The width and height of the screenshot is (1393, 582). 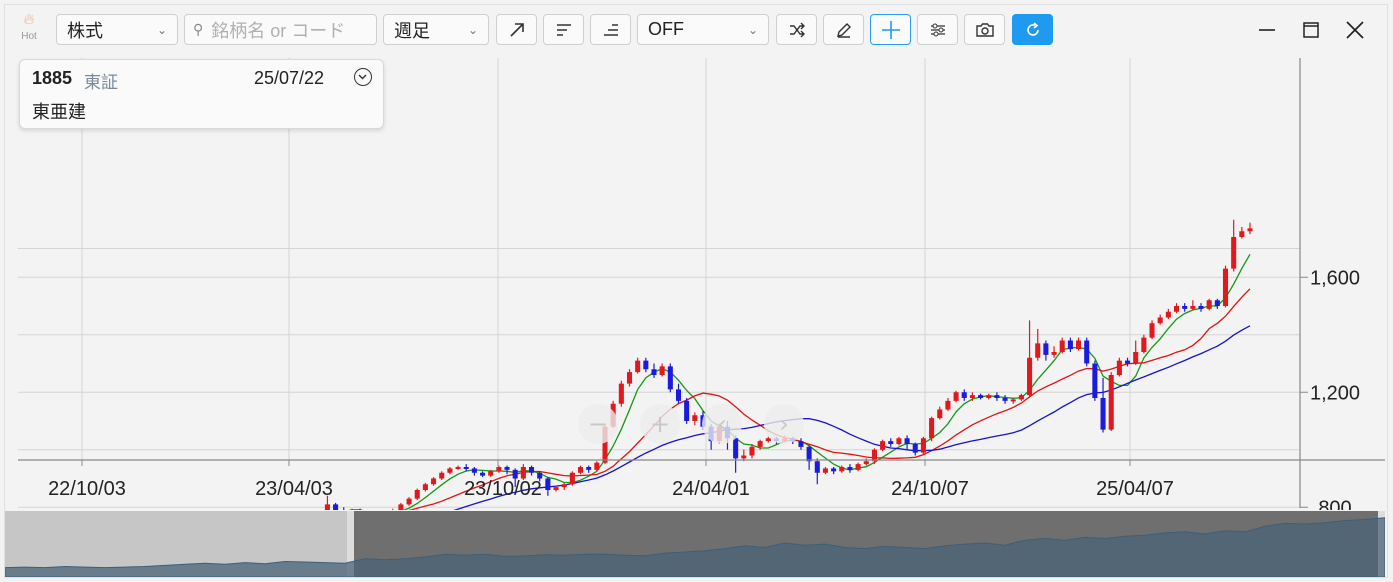 I want to click on symbol-search-input: ⚲ 銘柄名 or コード, so click(x=280, y=29).